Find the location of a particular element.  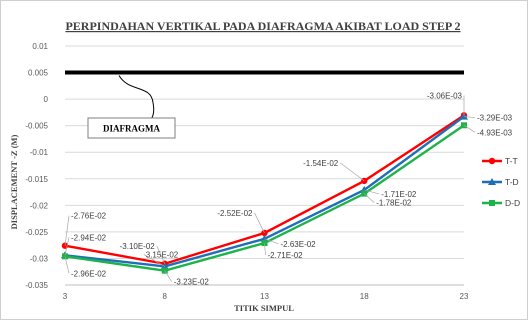

y-tick-label: -0.02 is located at coordinates (39, 205).